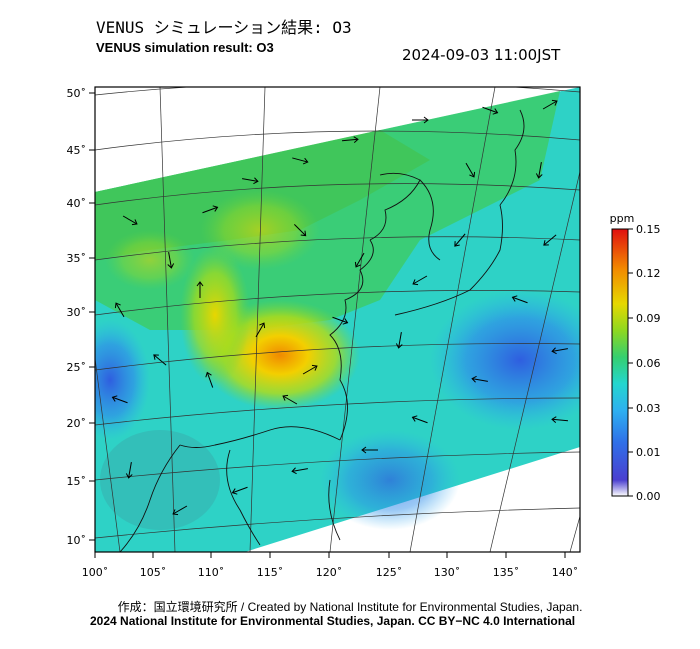 Image resolution: width=700 pixels, height=649 pixels. I want to click on colorbar-tick: 0.12, so click(648, 273).